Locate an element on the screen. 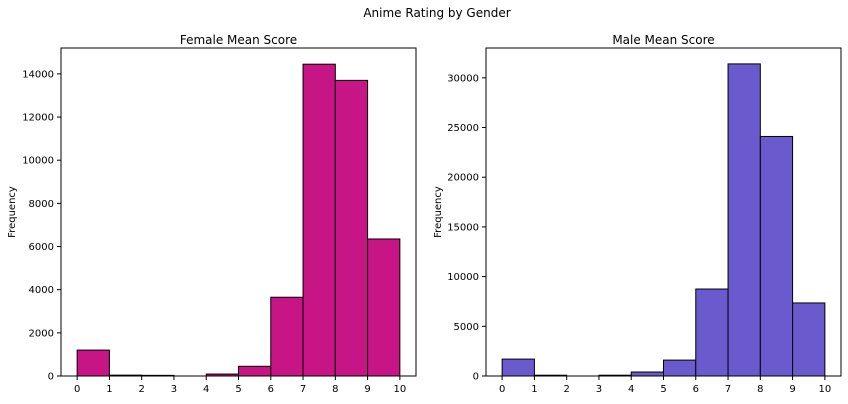  y-tick-label: 5000 is located at coordinates (466, 327).